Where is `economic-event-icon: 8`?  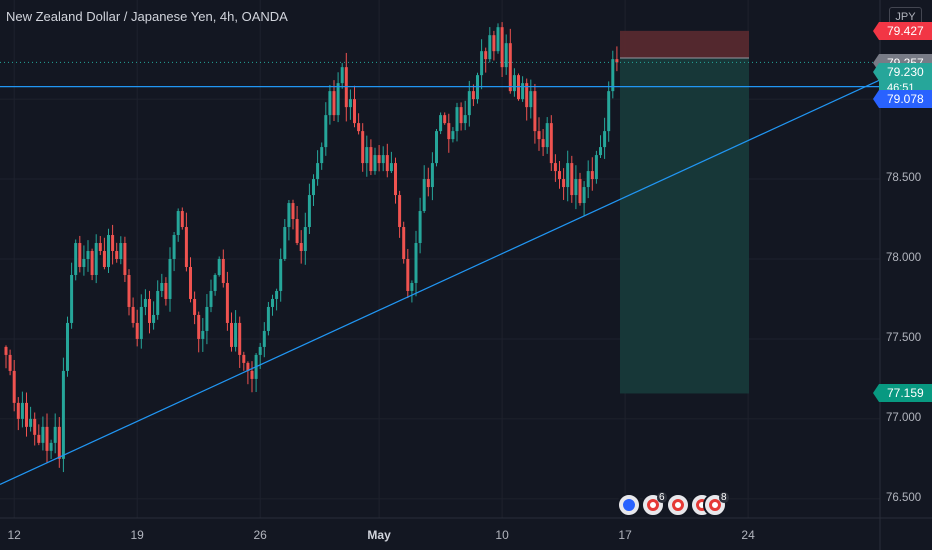
economic-event-icon: 8 is located at coordinates (716, 504).